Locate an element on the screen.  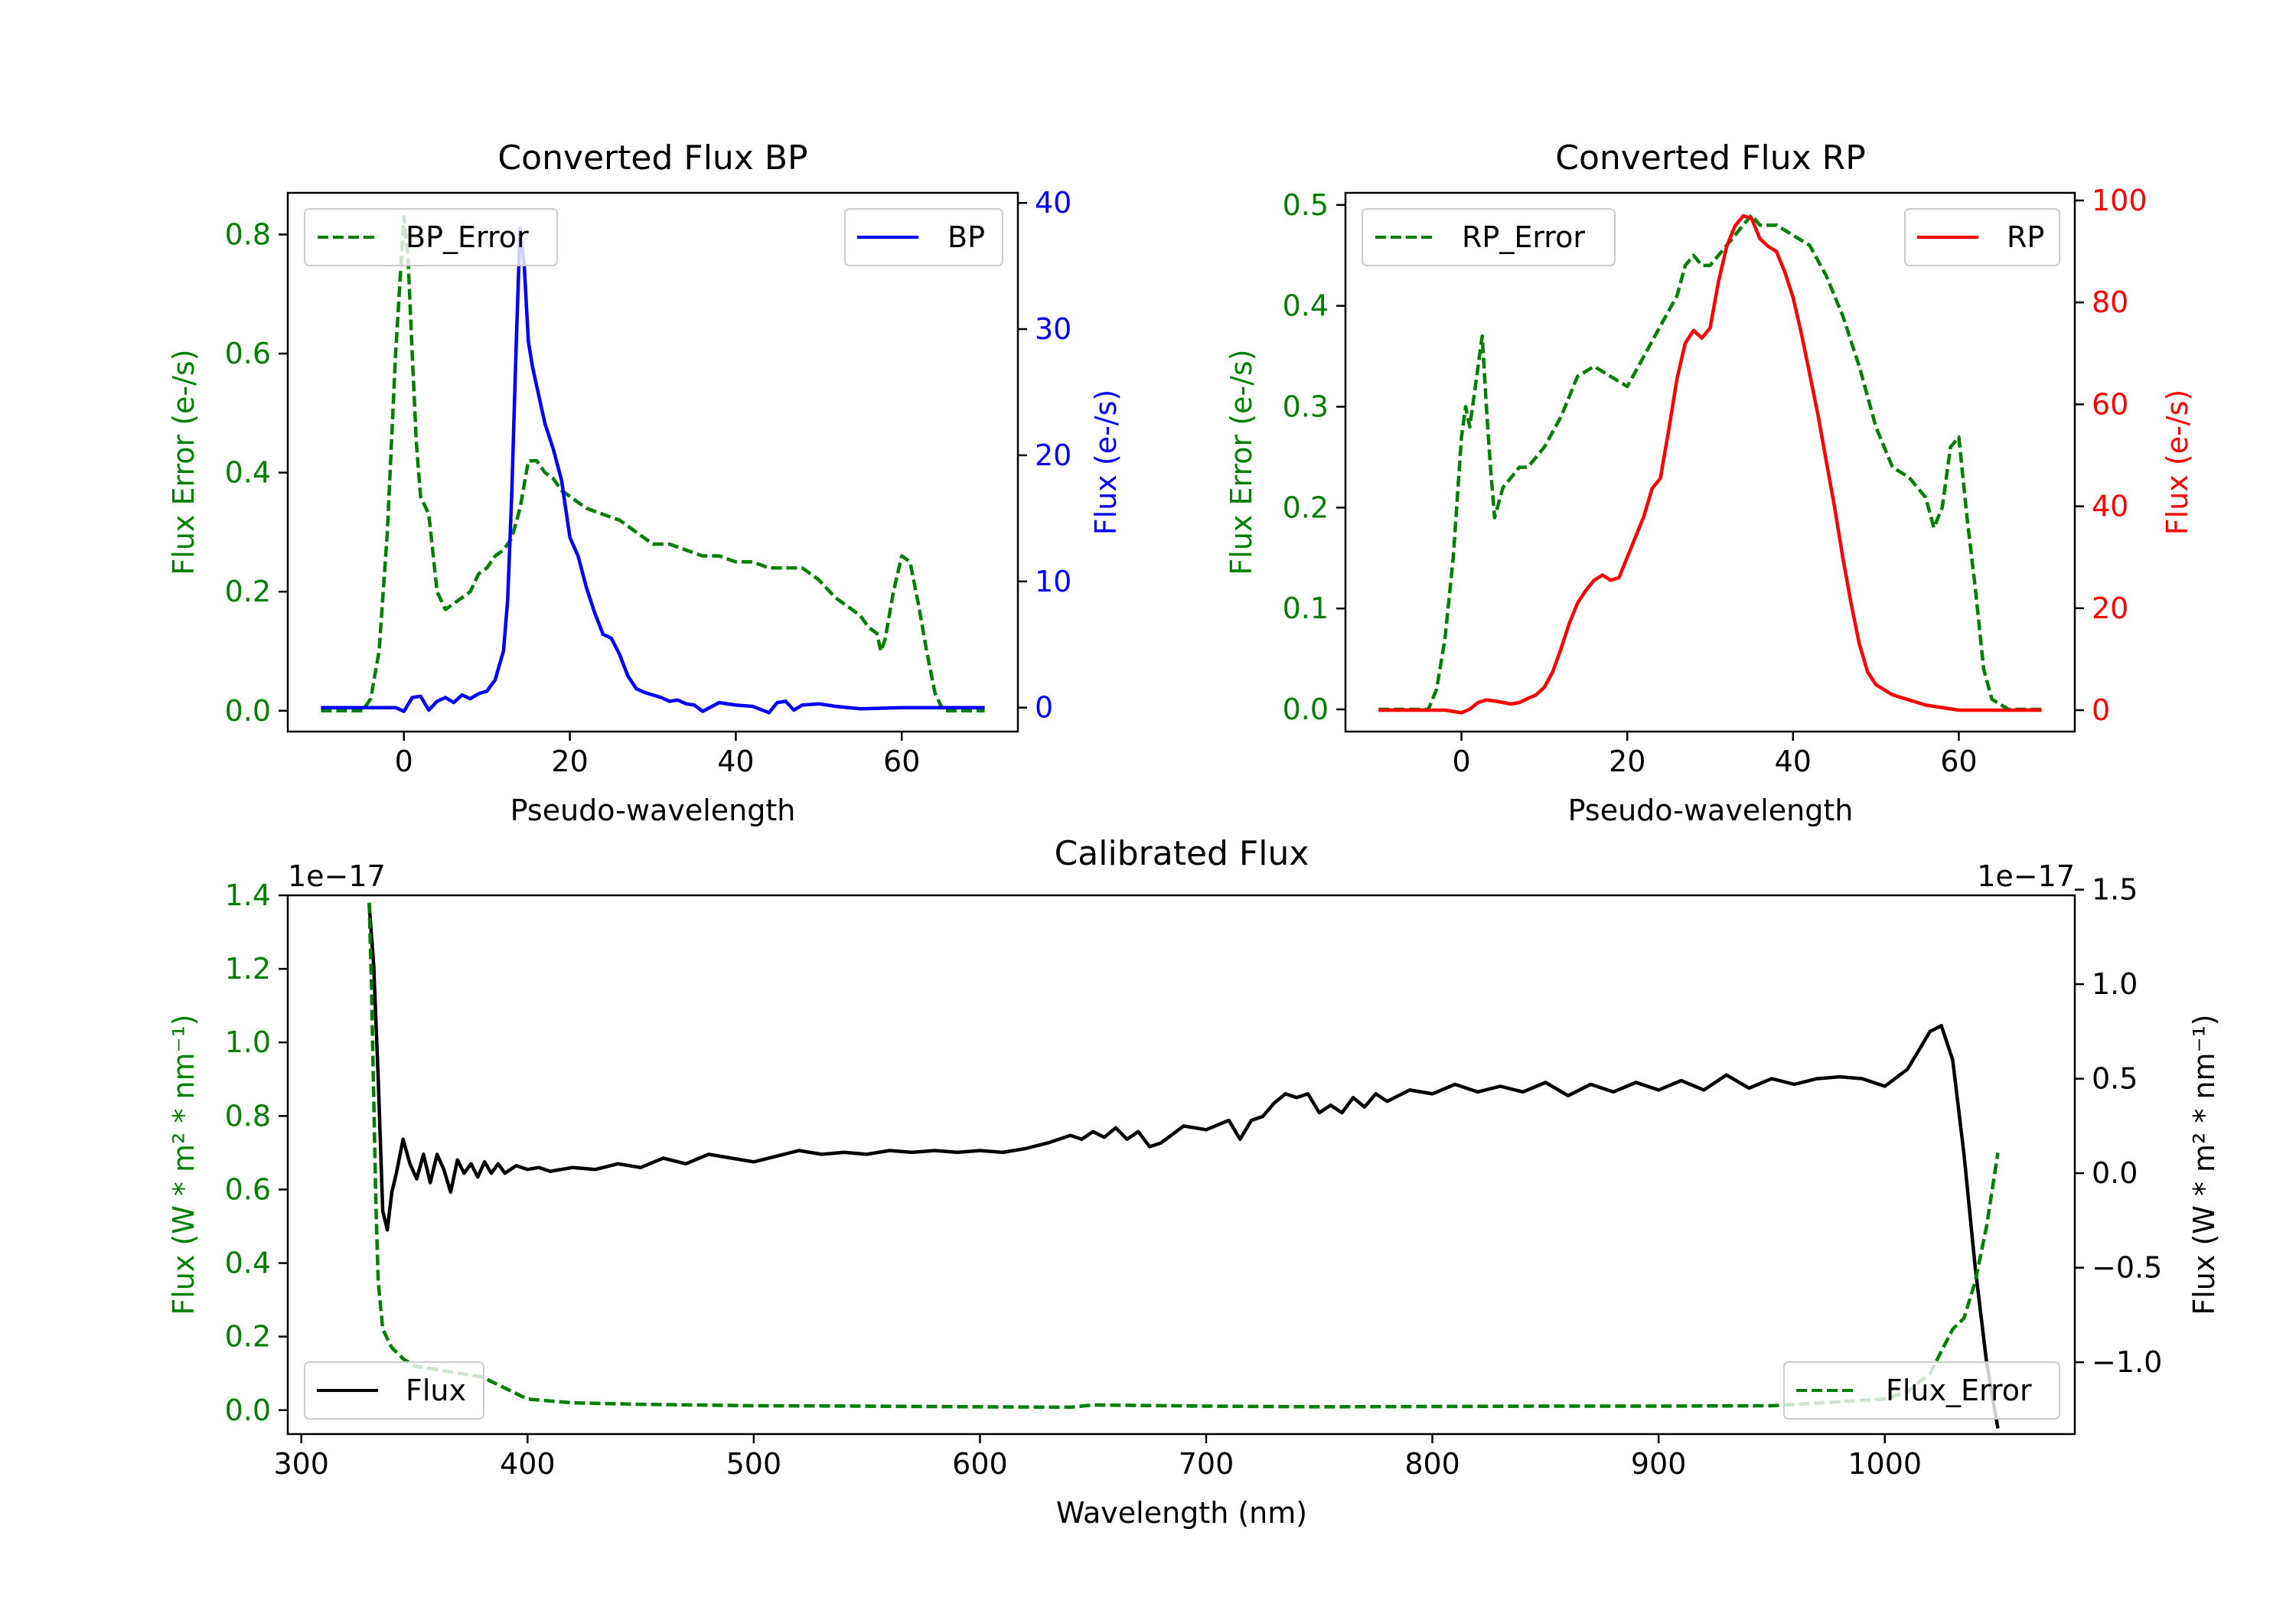
bp-yticks-left: 0.0 0.2 0.4 0.6 0.8 is located at coordinates (256, 472).